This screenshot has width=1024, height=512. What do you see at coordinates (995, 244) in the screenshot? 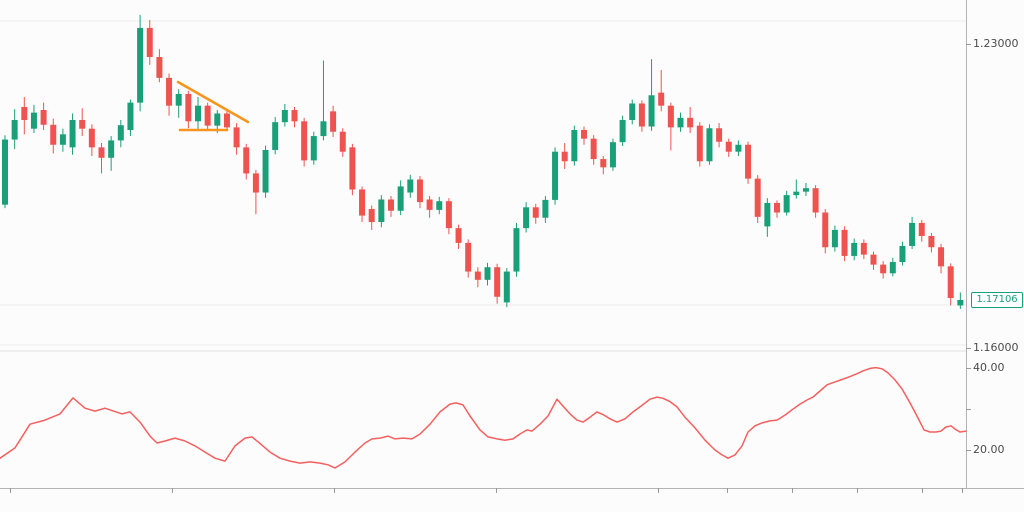
I see `price-axis` at bounding box center [995, 244].